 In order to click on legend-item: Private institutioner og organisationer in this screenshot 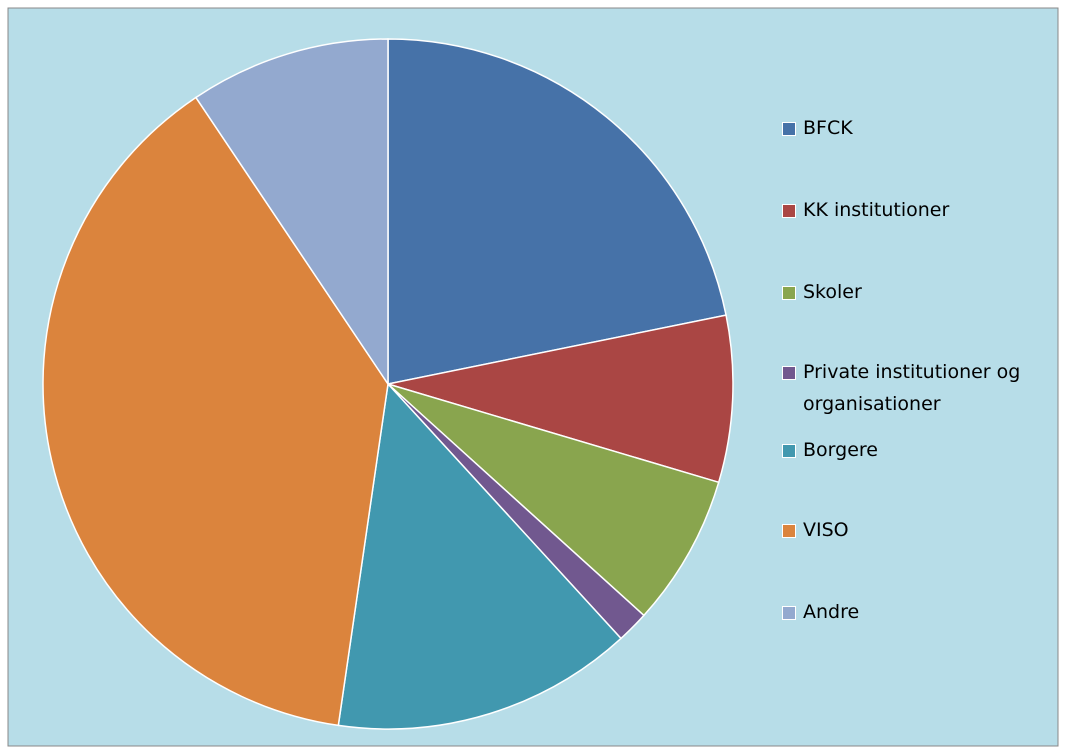, I will do `click(917, 388)`.